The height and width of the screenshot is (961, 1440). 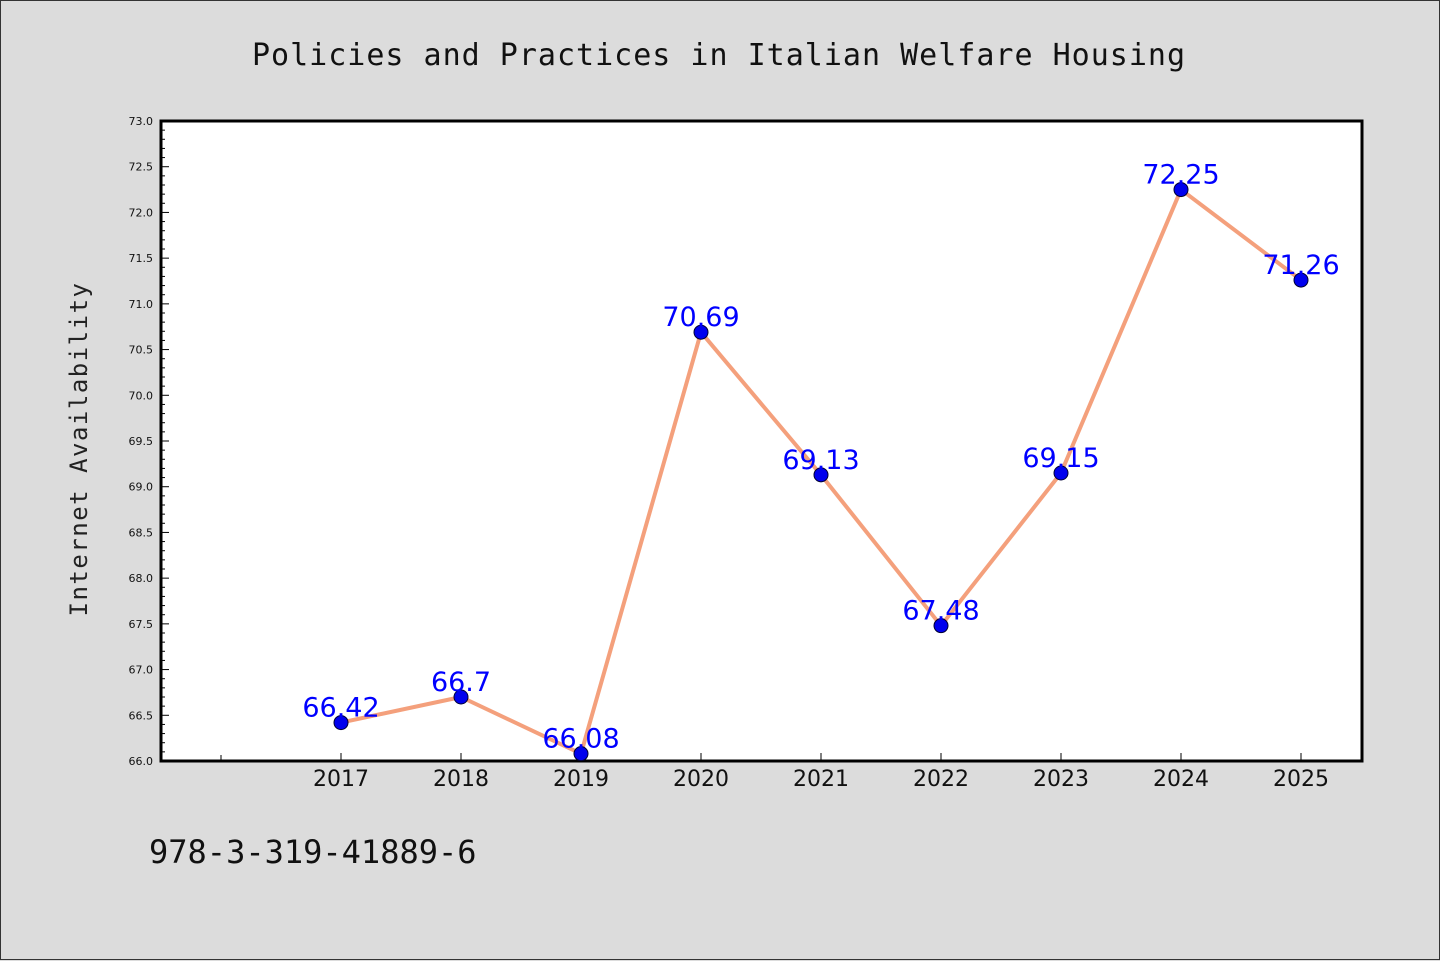 What do you see at coordinates (141, 441) in the screenshot?
I see `y-tick-label: 69.5` at bounding box center [141, 441].